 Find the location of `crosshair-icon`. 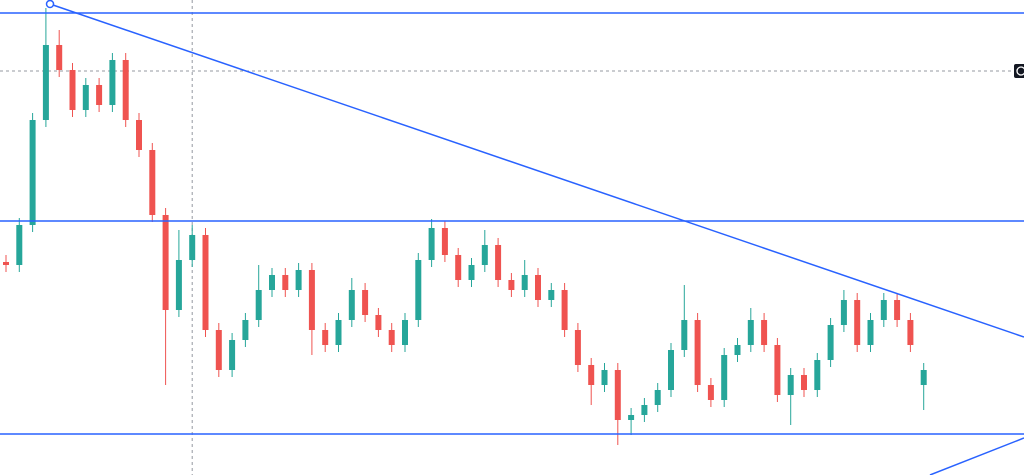

crosshair-icon is located at coordinates (1019, 71).